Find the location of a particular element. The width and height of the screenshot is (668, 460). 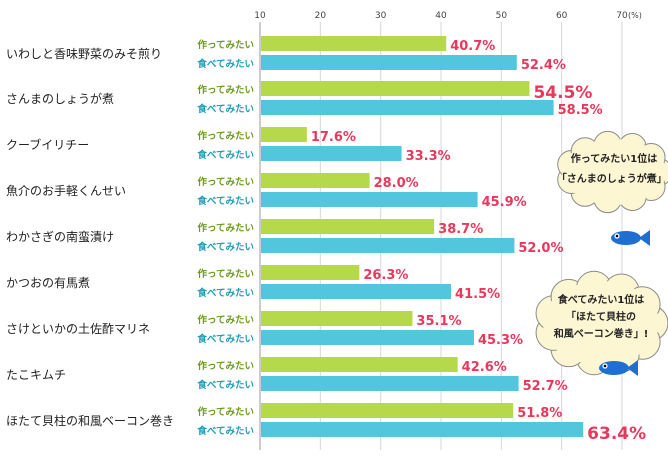

category-label: ほたて貝柱の和風ベーコン巻き is located at coordinates (90, 420).